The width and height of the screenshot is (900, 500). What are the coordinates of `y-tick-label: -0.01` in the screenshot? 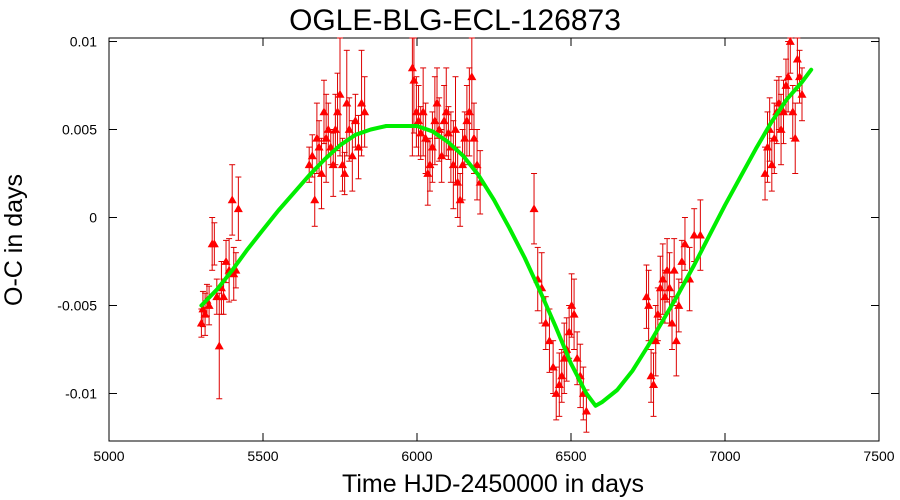 It's located at (81, 393).